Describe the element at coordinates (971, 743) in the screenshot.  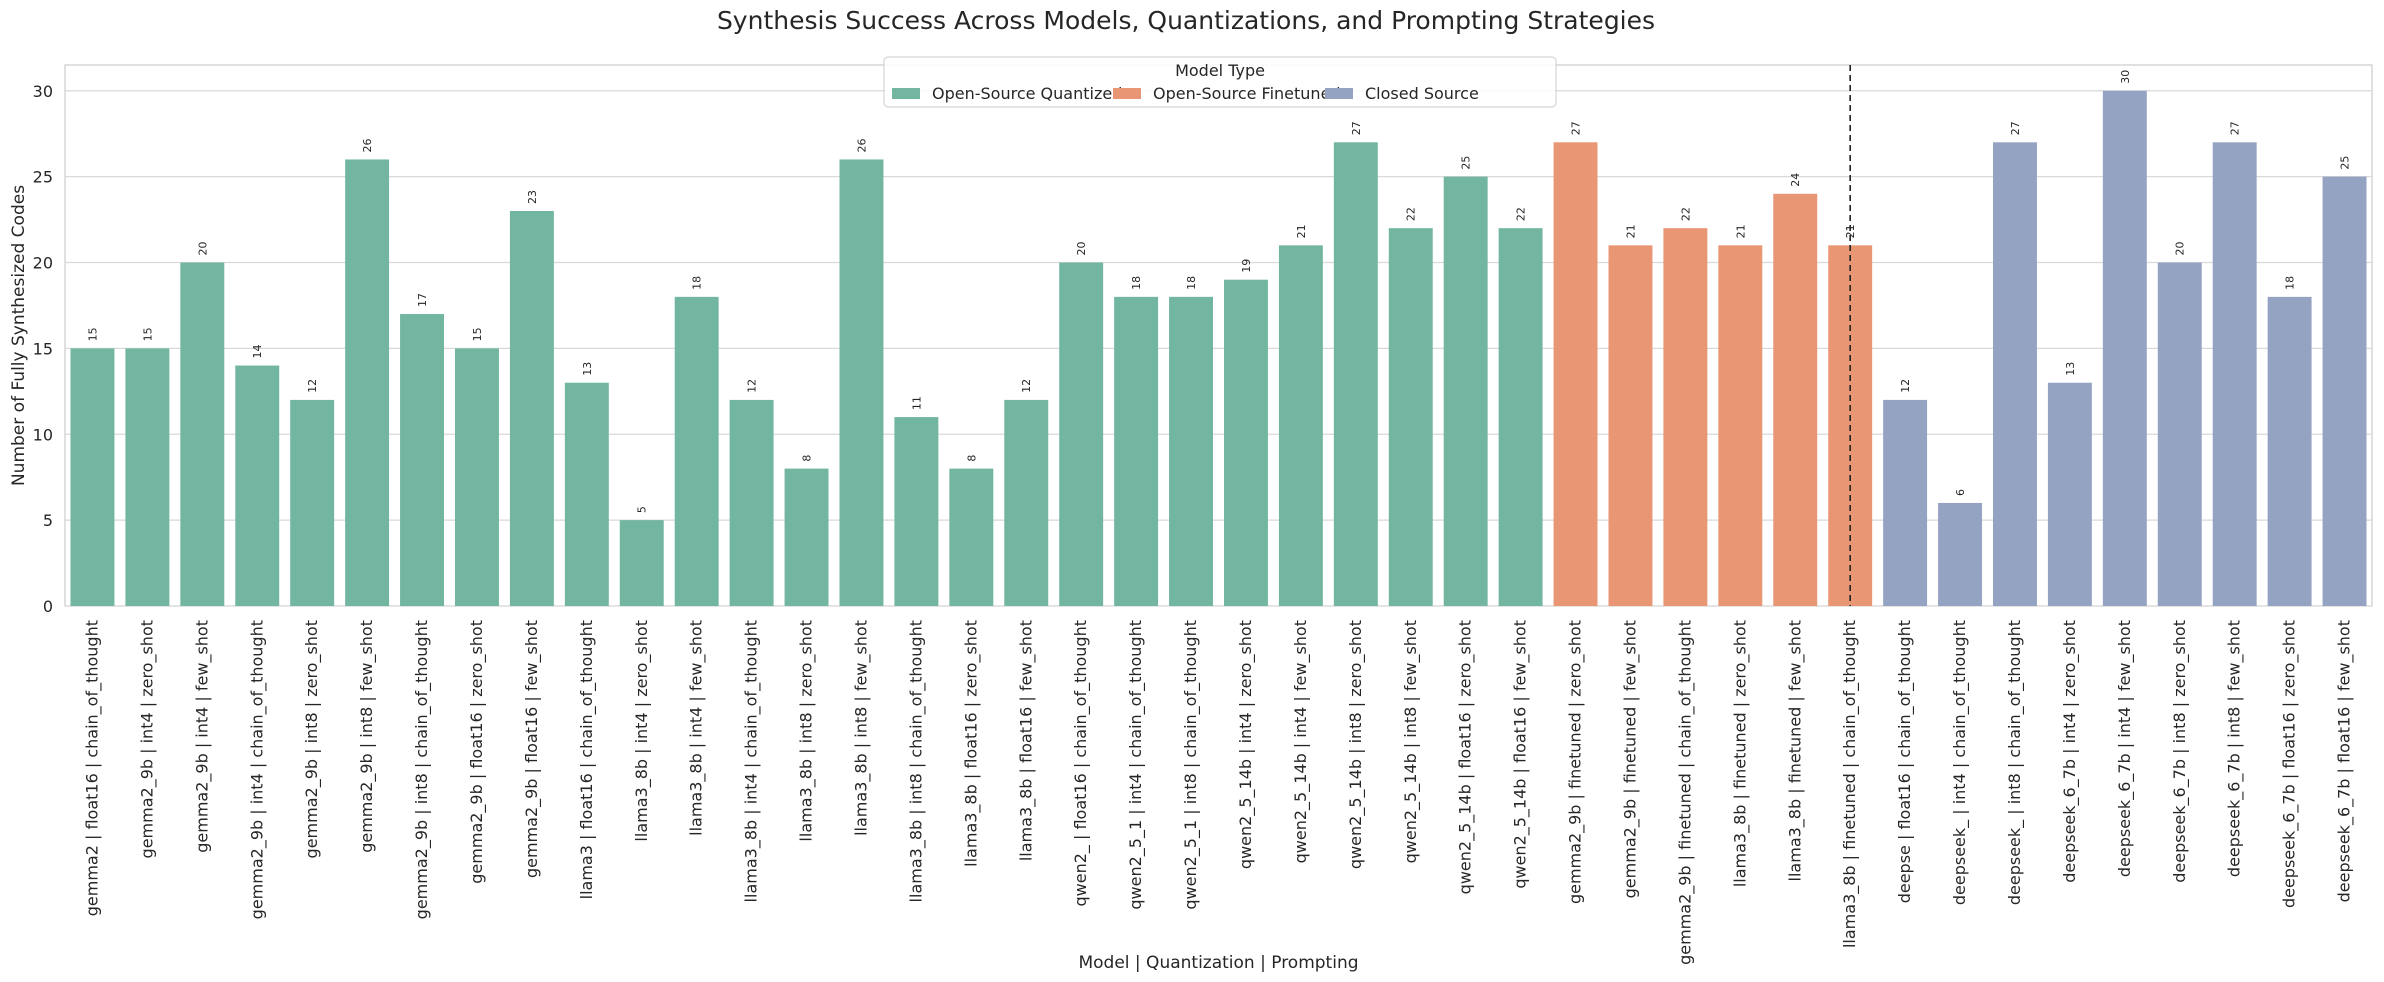
I see `x-tick-label: llama3_8b | float16 | zero_shot` at that location.